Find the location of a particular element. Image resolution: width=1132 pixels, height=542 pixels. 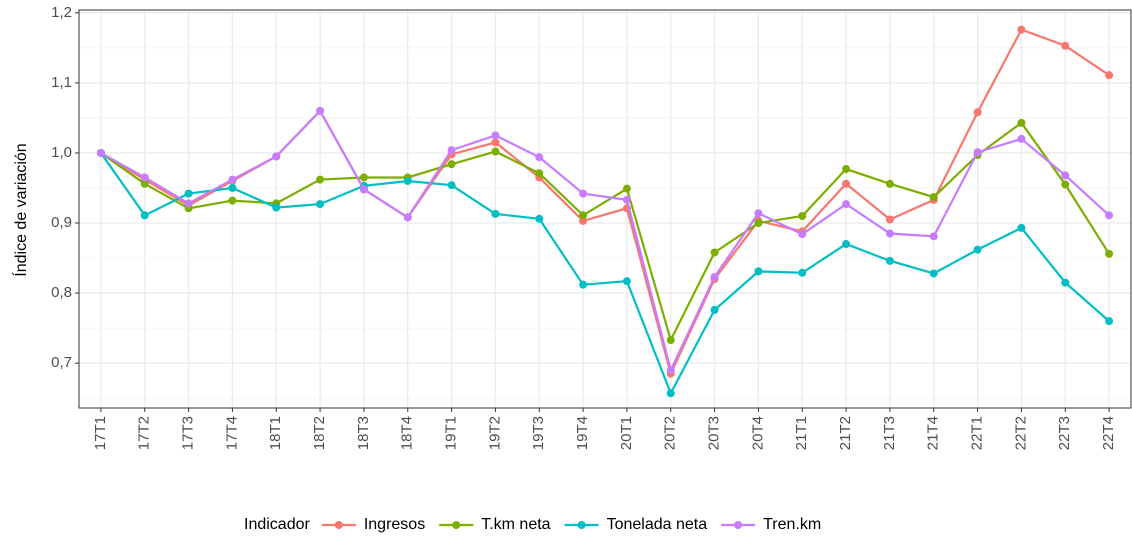

legend-title: Indicador is located at coordinates (277, 524).